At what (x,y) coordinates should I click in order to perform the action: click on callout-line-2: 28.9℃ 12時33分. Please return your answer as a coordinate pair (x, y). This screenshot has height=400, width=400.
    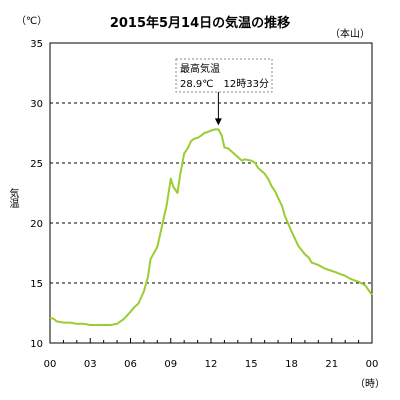
    Looking at the image, I should click on (224, 84).